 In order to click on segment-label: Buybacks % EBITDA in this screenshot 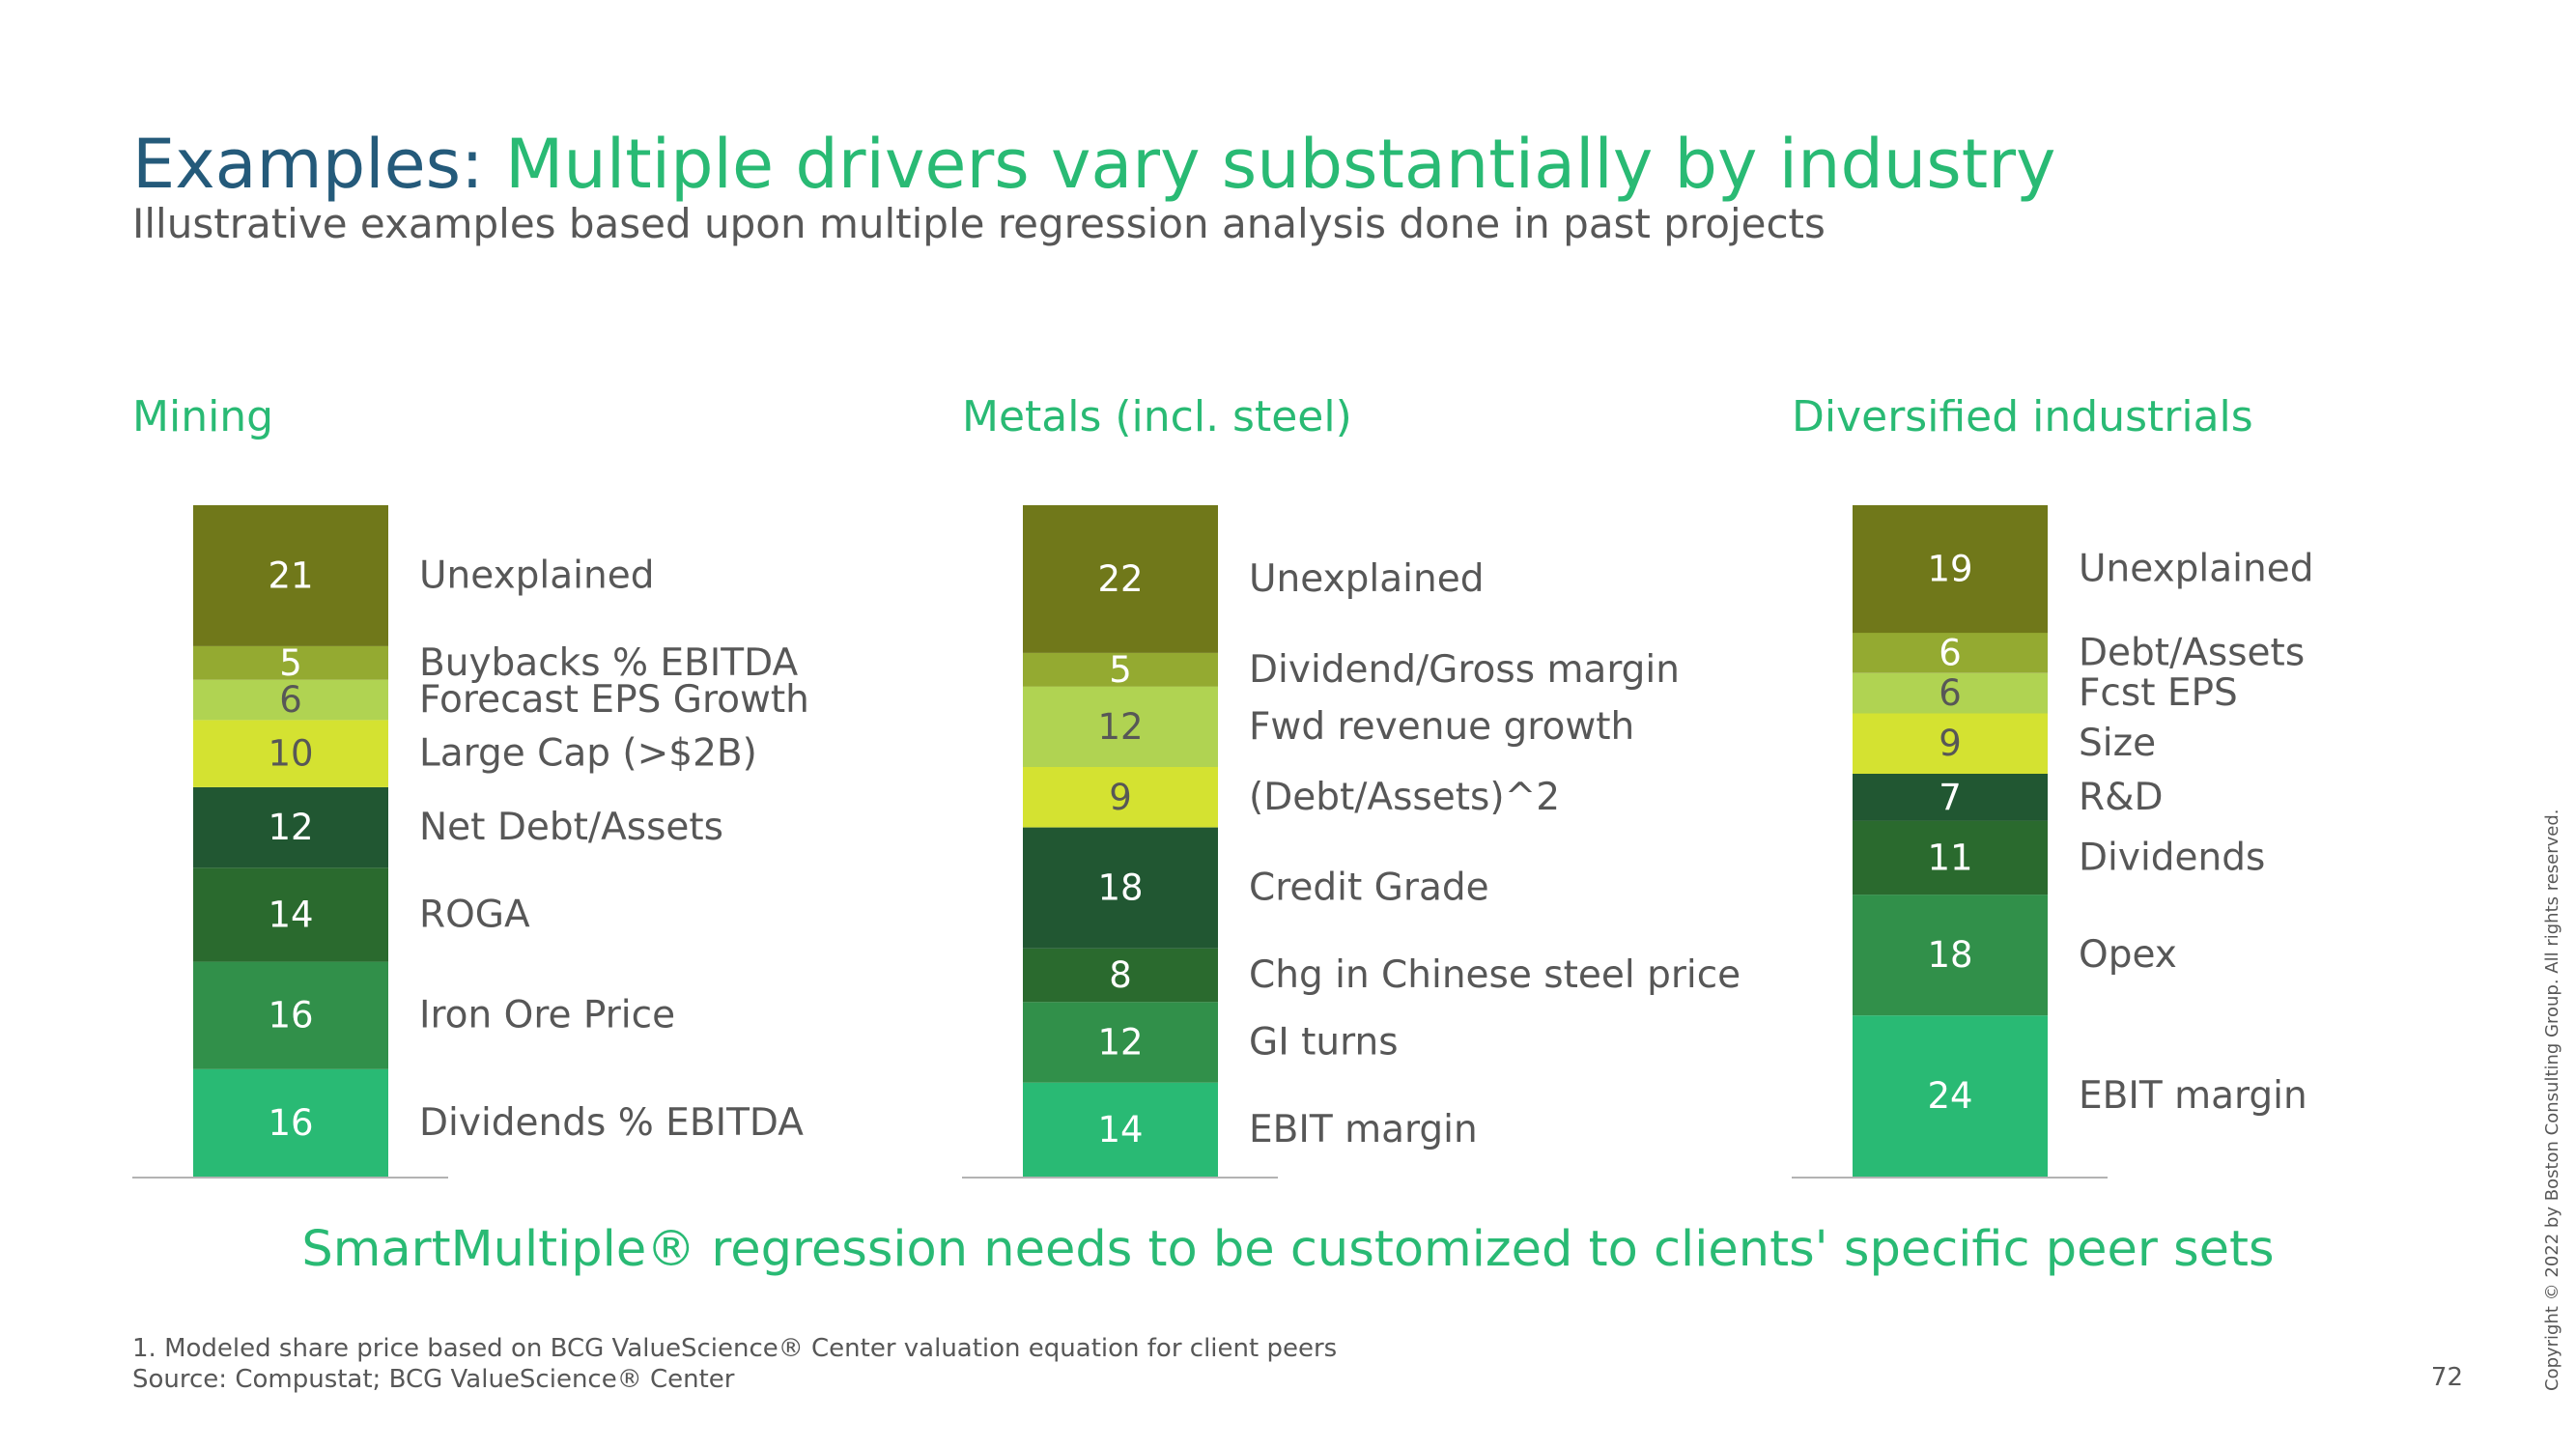, I will do `click(608, 663)`.